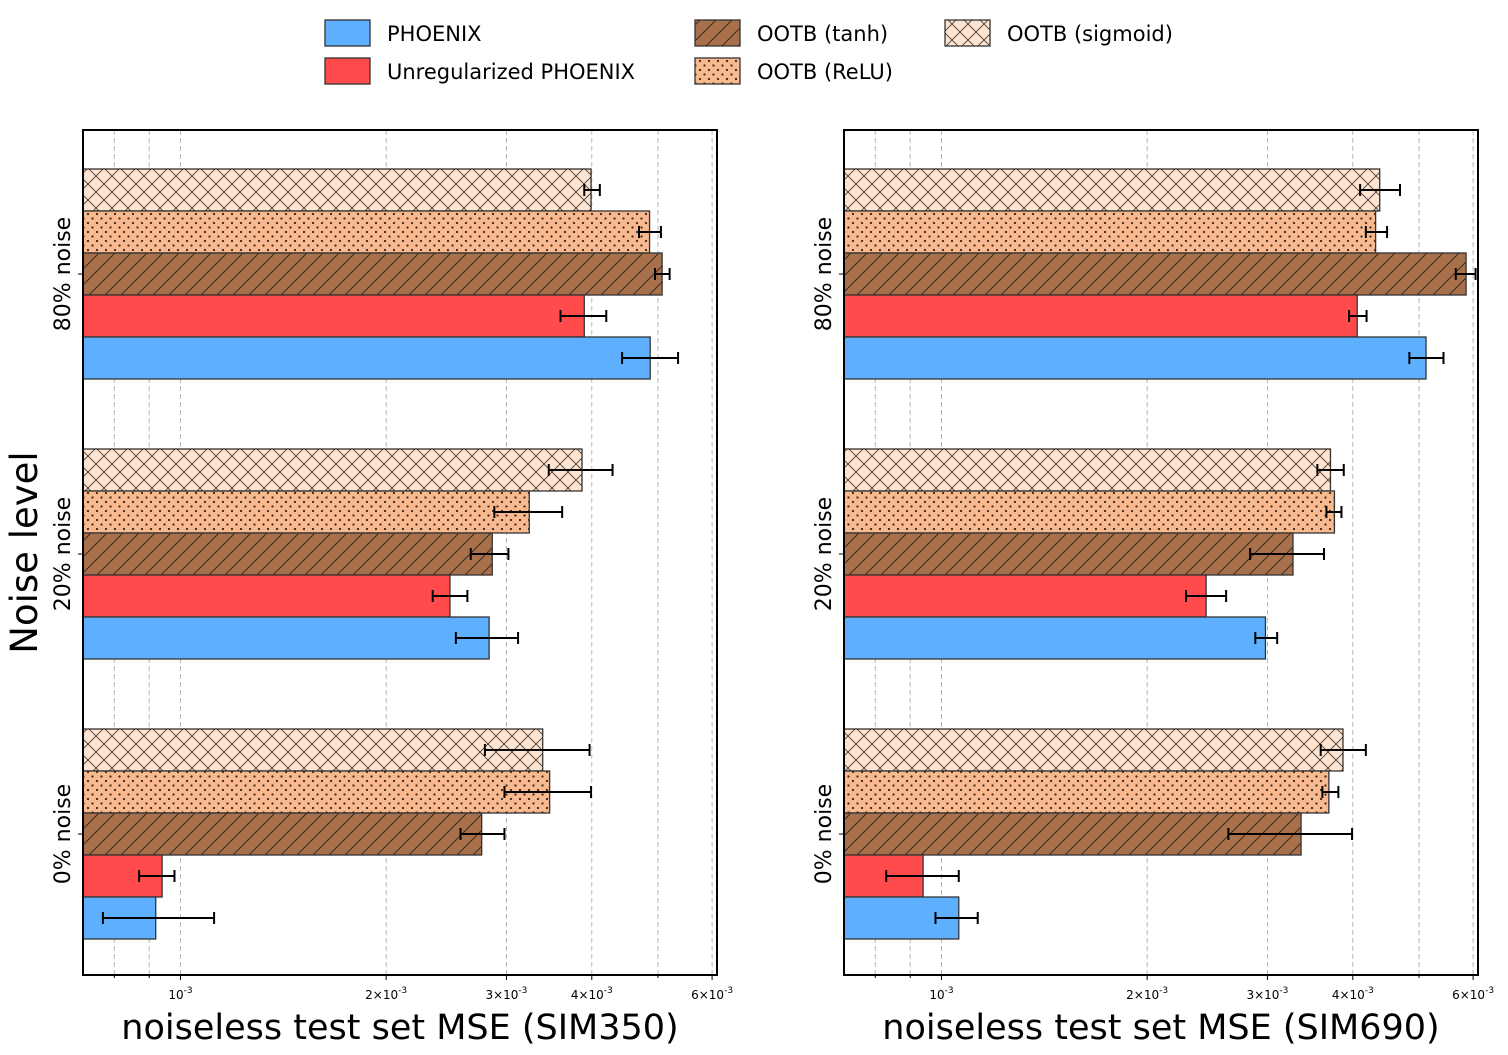 The image size is (1508, 1055). I want to click on y-tick-label-80-noise: 80% noise, so click(63, 274).